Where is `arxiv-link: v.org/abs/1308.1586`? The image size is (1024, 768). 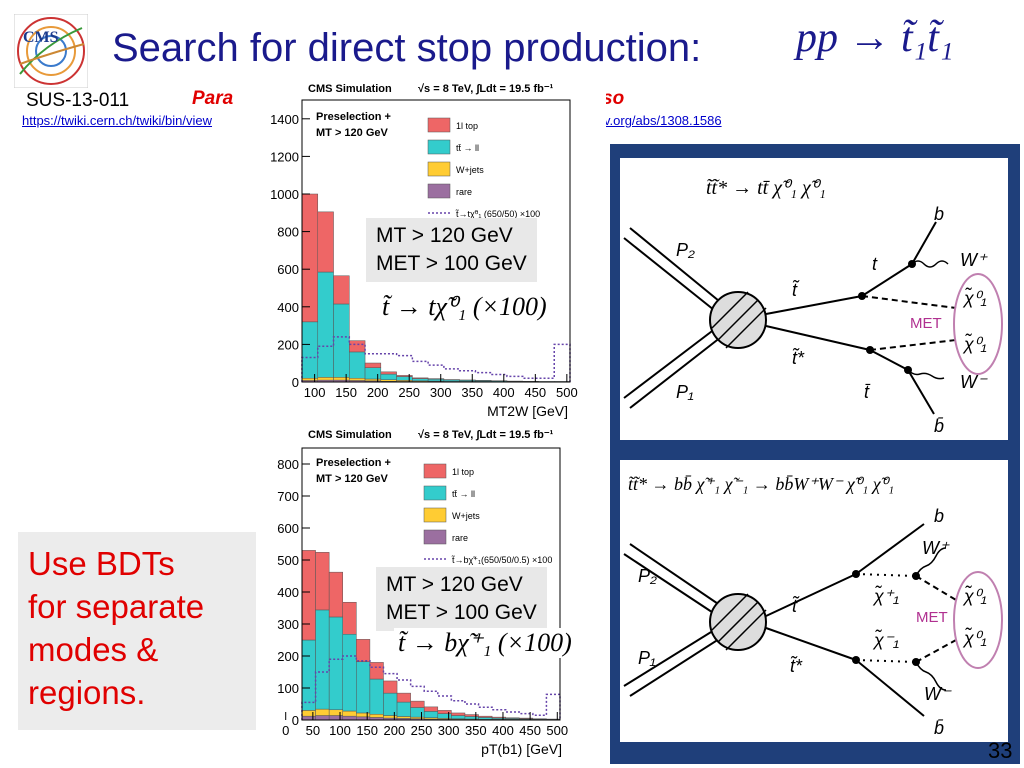 arxiv-link: v.org/abs/1308.1586 is located at coordinates (663, 120).